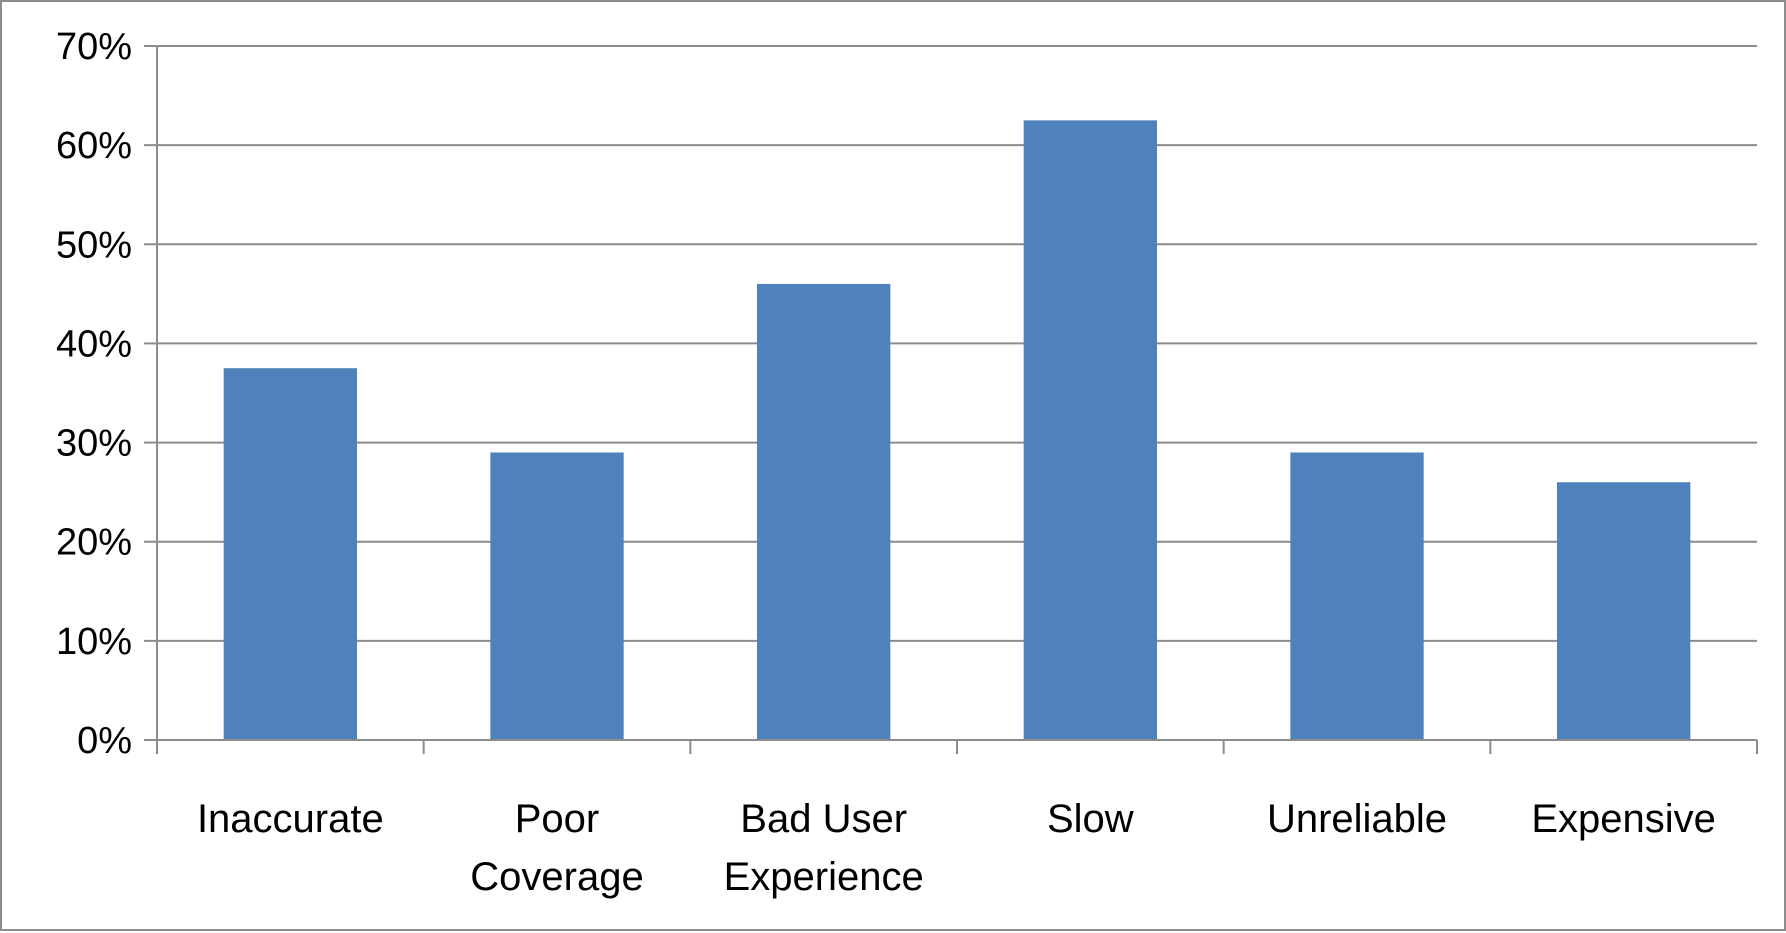 The image size is (1786, 933). I want to click on x-tick-label: Unreliable, so click(1357, 819).